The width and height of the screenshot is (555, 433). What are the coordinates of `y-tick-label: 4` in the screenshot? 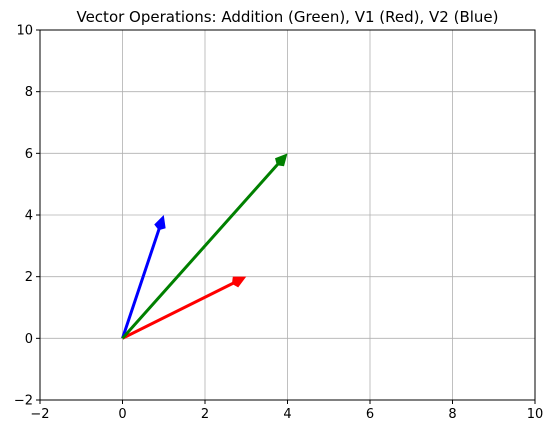 It's located at (29, 216).